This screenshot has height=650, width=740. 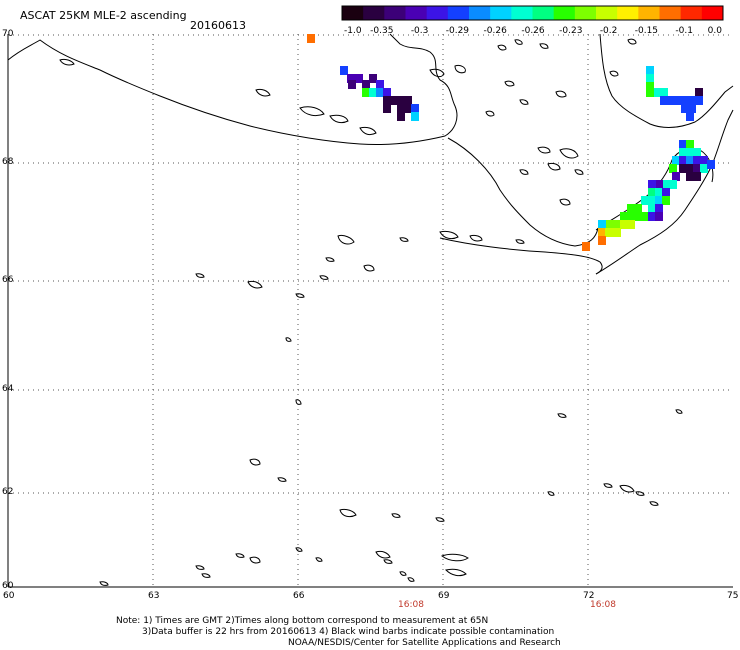 I want to click on colorbar-cells, so click(x=533, y=13).